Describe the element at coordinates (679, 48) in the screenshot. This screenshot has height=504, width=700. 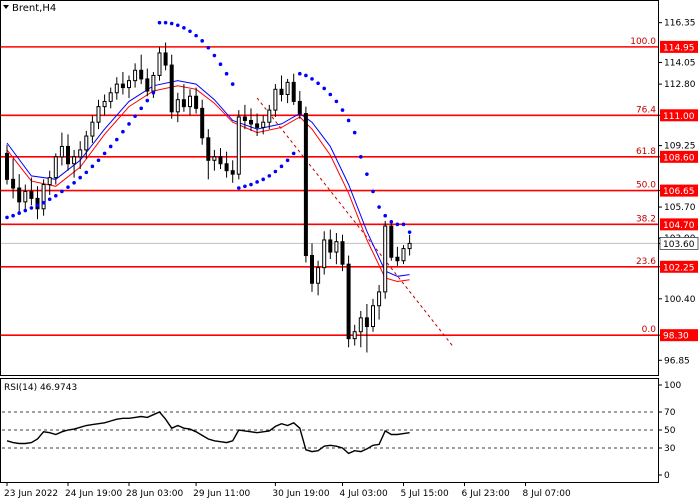
I see `fib-price-badge-text: 114.95` at that location.